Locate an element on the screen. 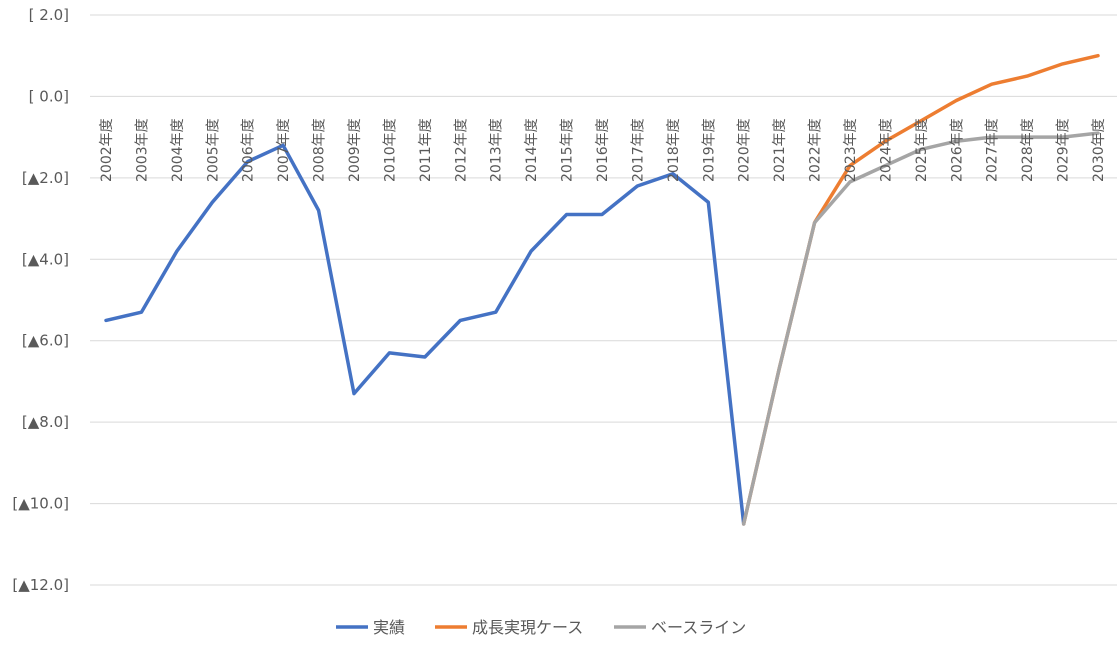 Image resolution: width=1117 pixels, height=649 pixels. legend-label: ベースライン is located at coordinates (698, 627).